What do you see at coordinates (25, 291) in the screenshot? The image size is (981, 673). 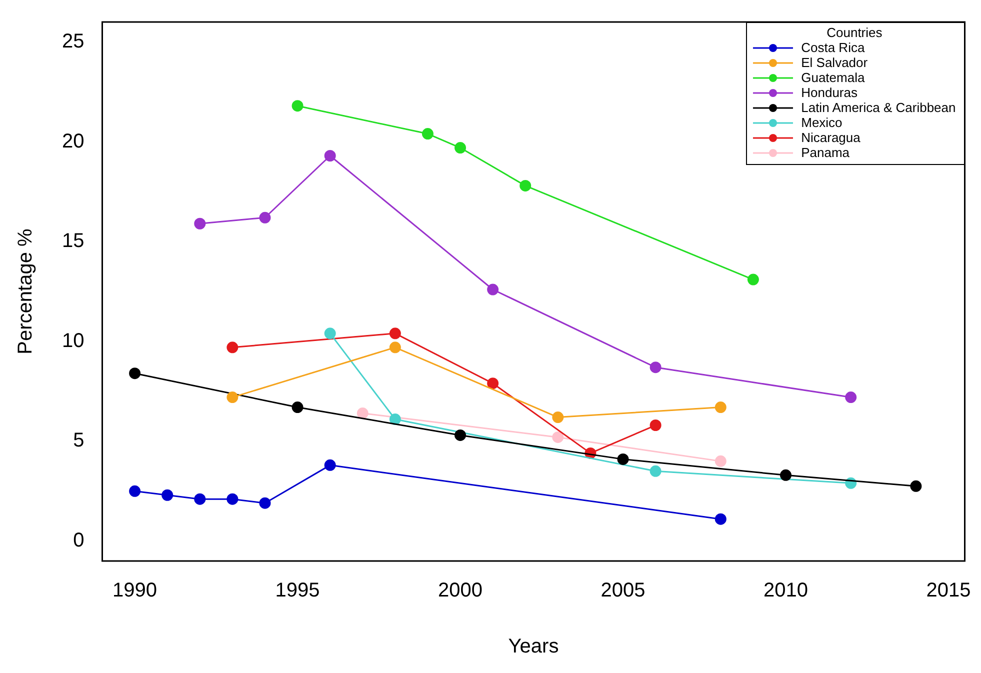 I see `y-axis-title: Percentage %` at bounding box center [25, 291].